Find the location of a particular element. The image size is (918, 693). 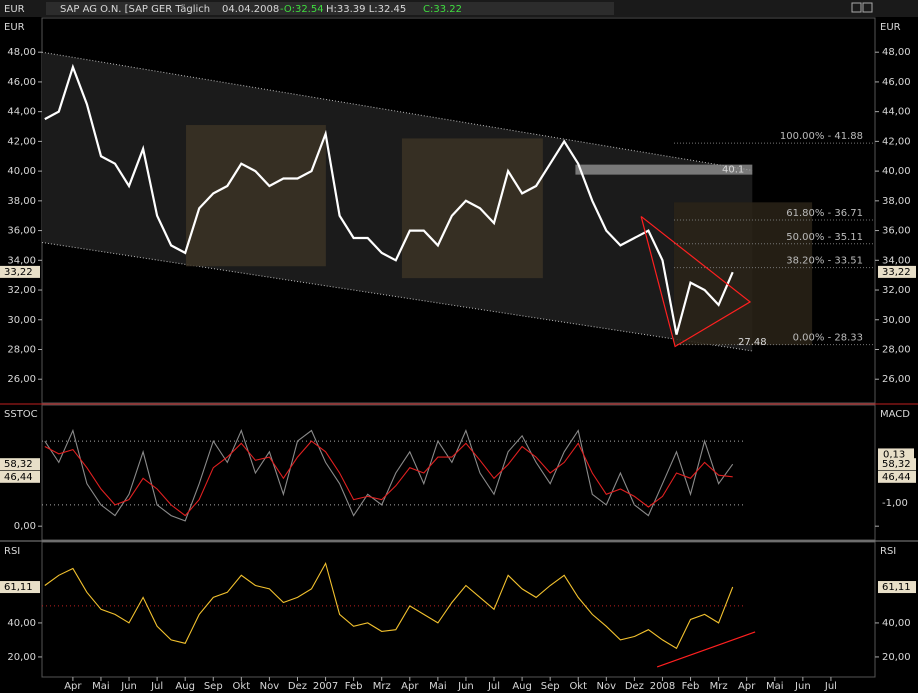

title-box is located at coordinates (330, 8).